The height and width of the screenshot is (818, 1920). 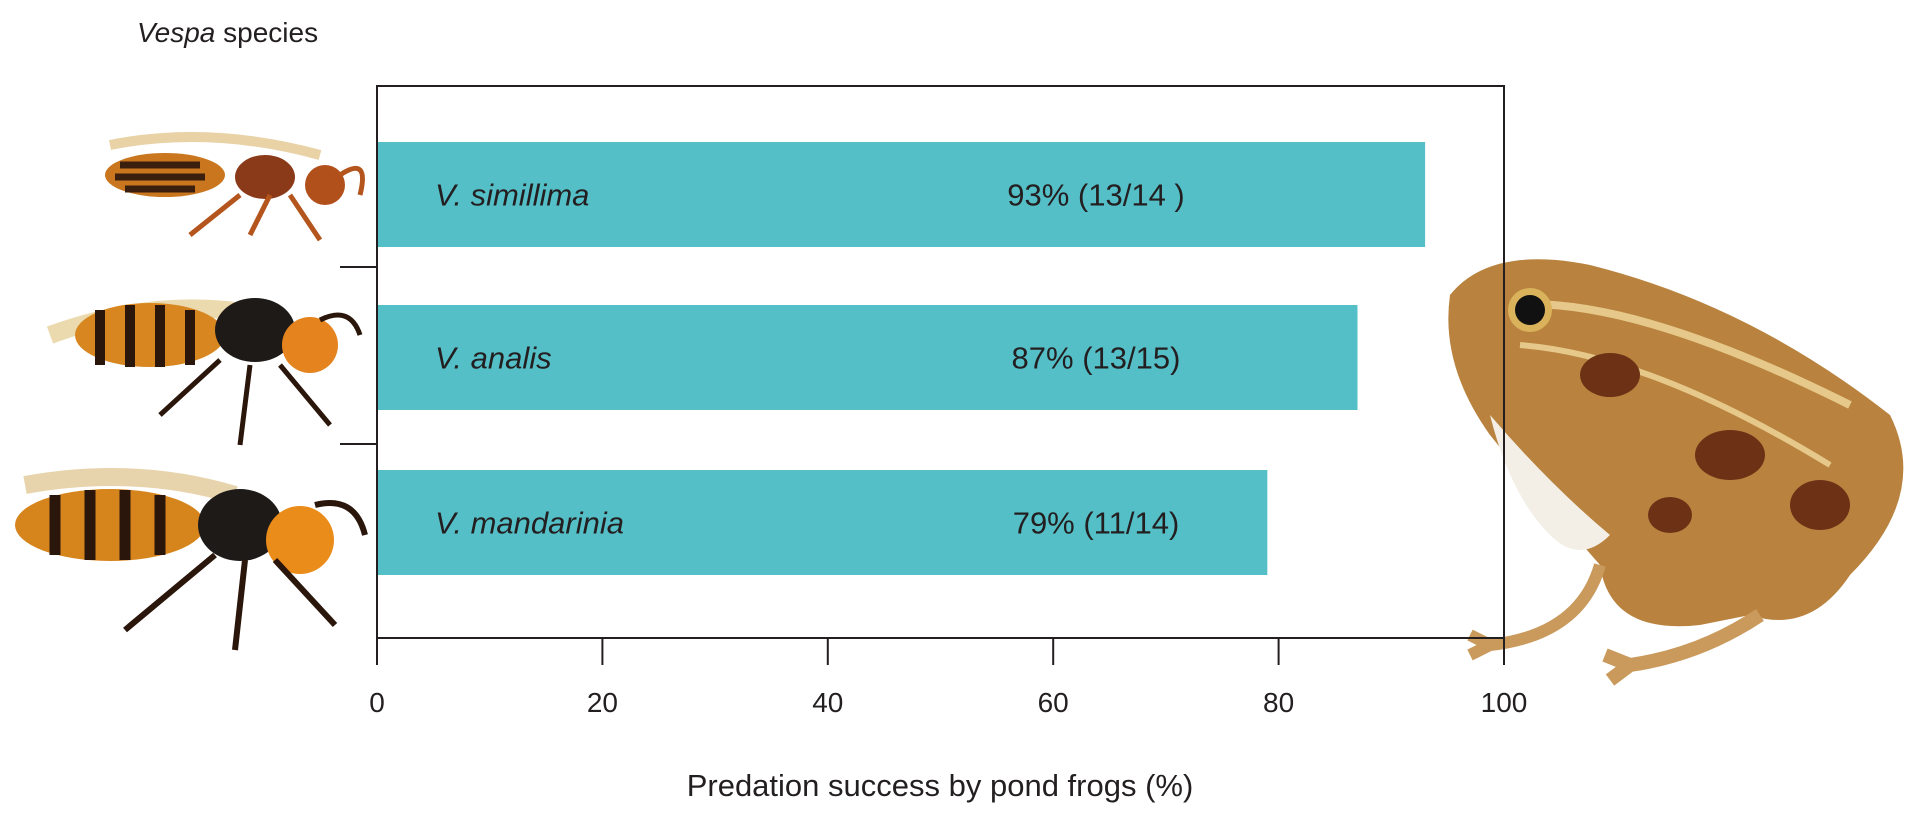 I want to click on hornet-simillima-image, so click(x=235, y=187).